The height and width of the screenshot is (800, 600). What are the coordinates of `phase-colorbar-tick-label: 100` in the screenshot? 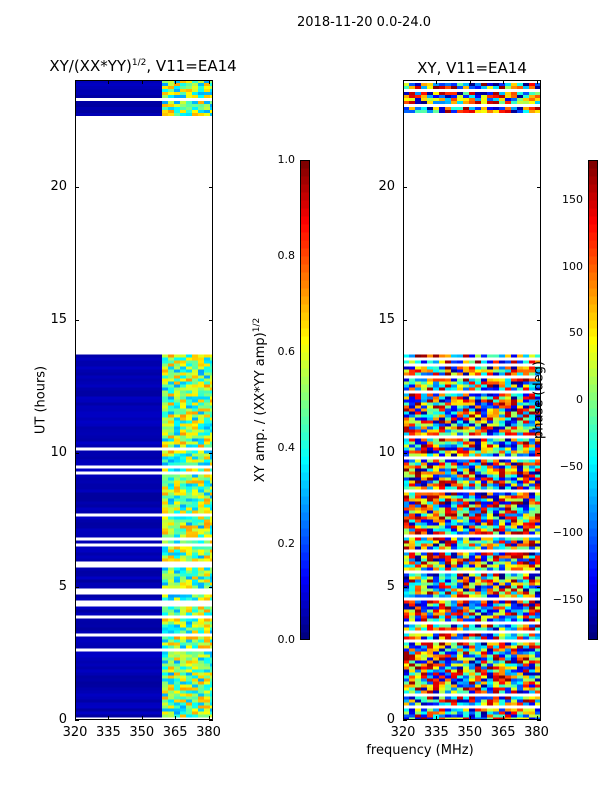 It's located at (572, 266).